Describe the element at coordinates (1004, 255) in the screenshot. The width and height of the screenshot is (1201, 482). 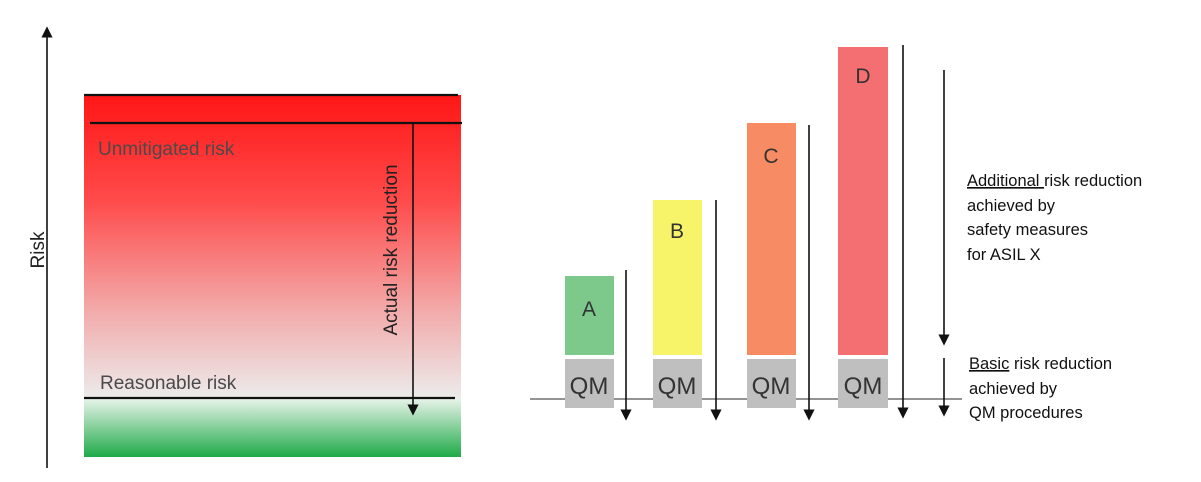
I see `additional-line-4: for ASIL X` at that location.